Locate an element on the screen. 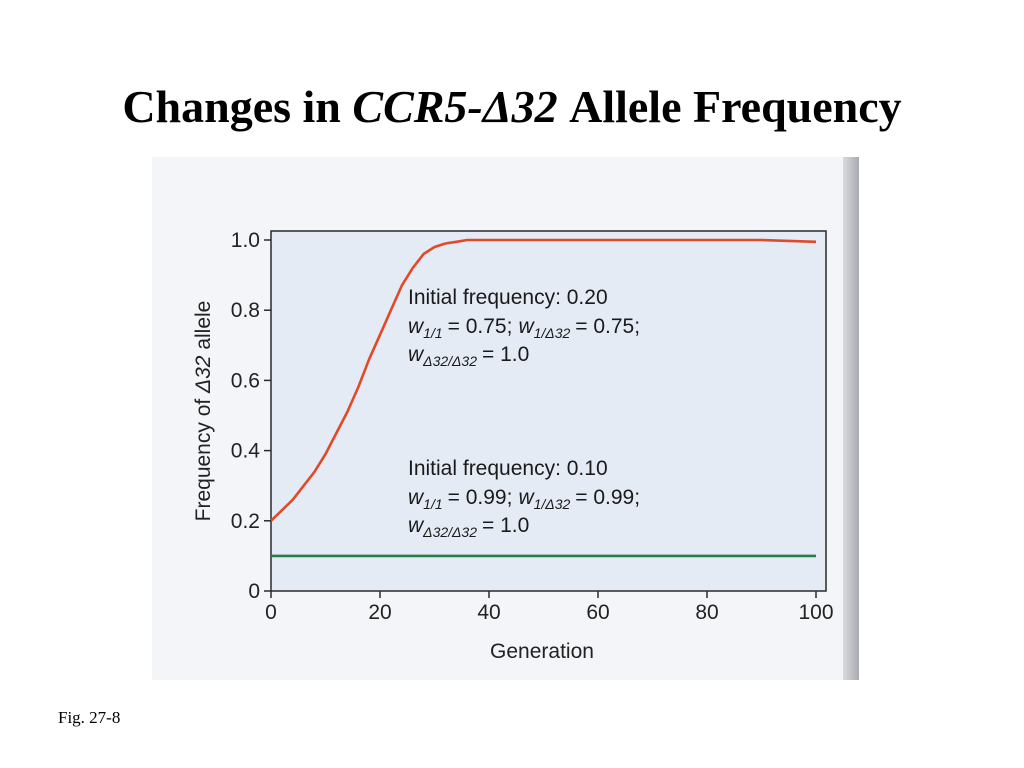  x-tick-label: 60 is located at coordinates (597, 612).